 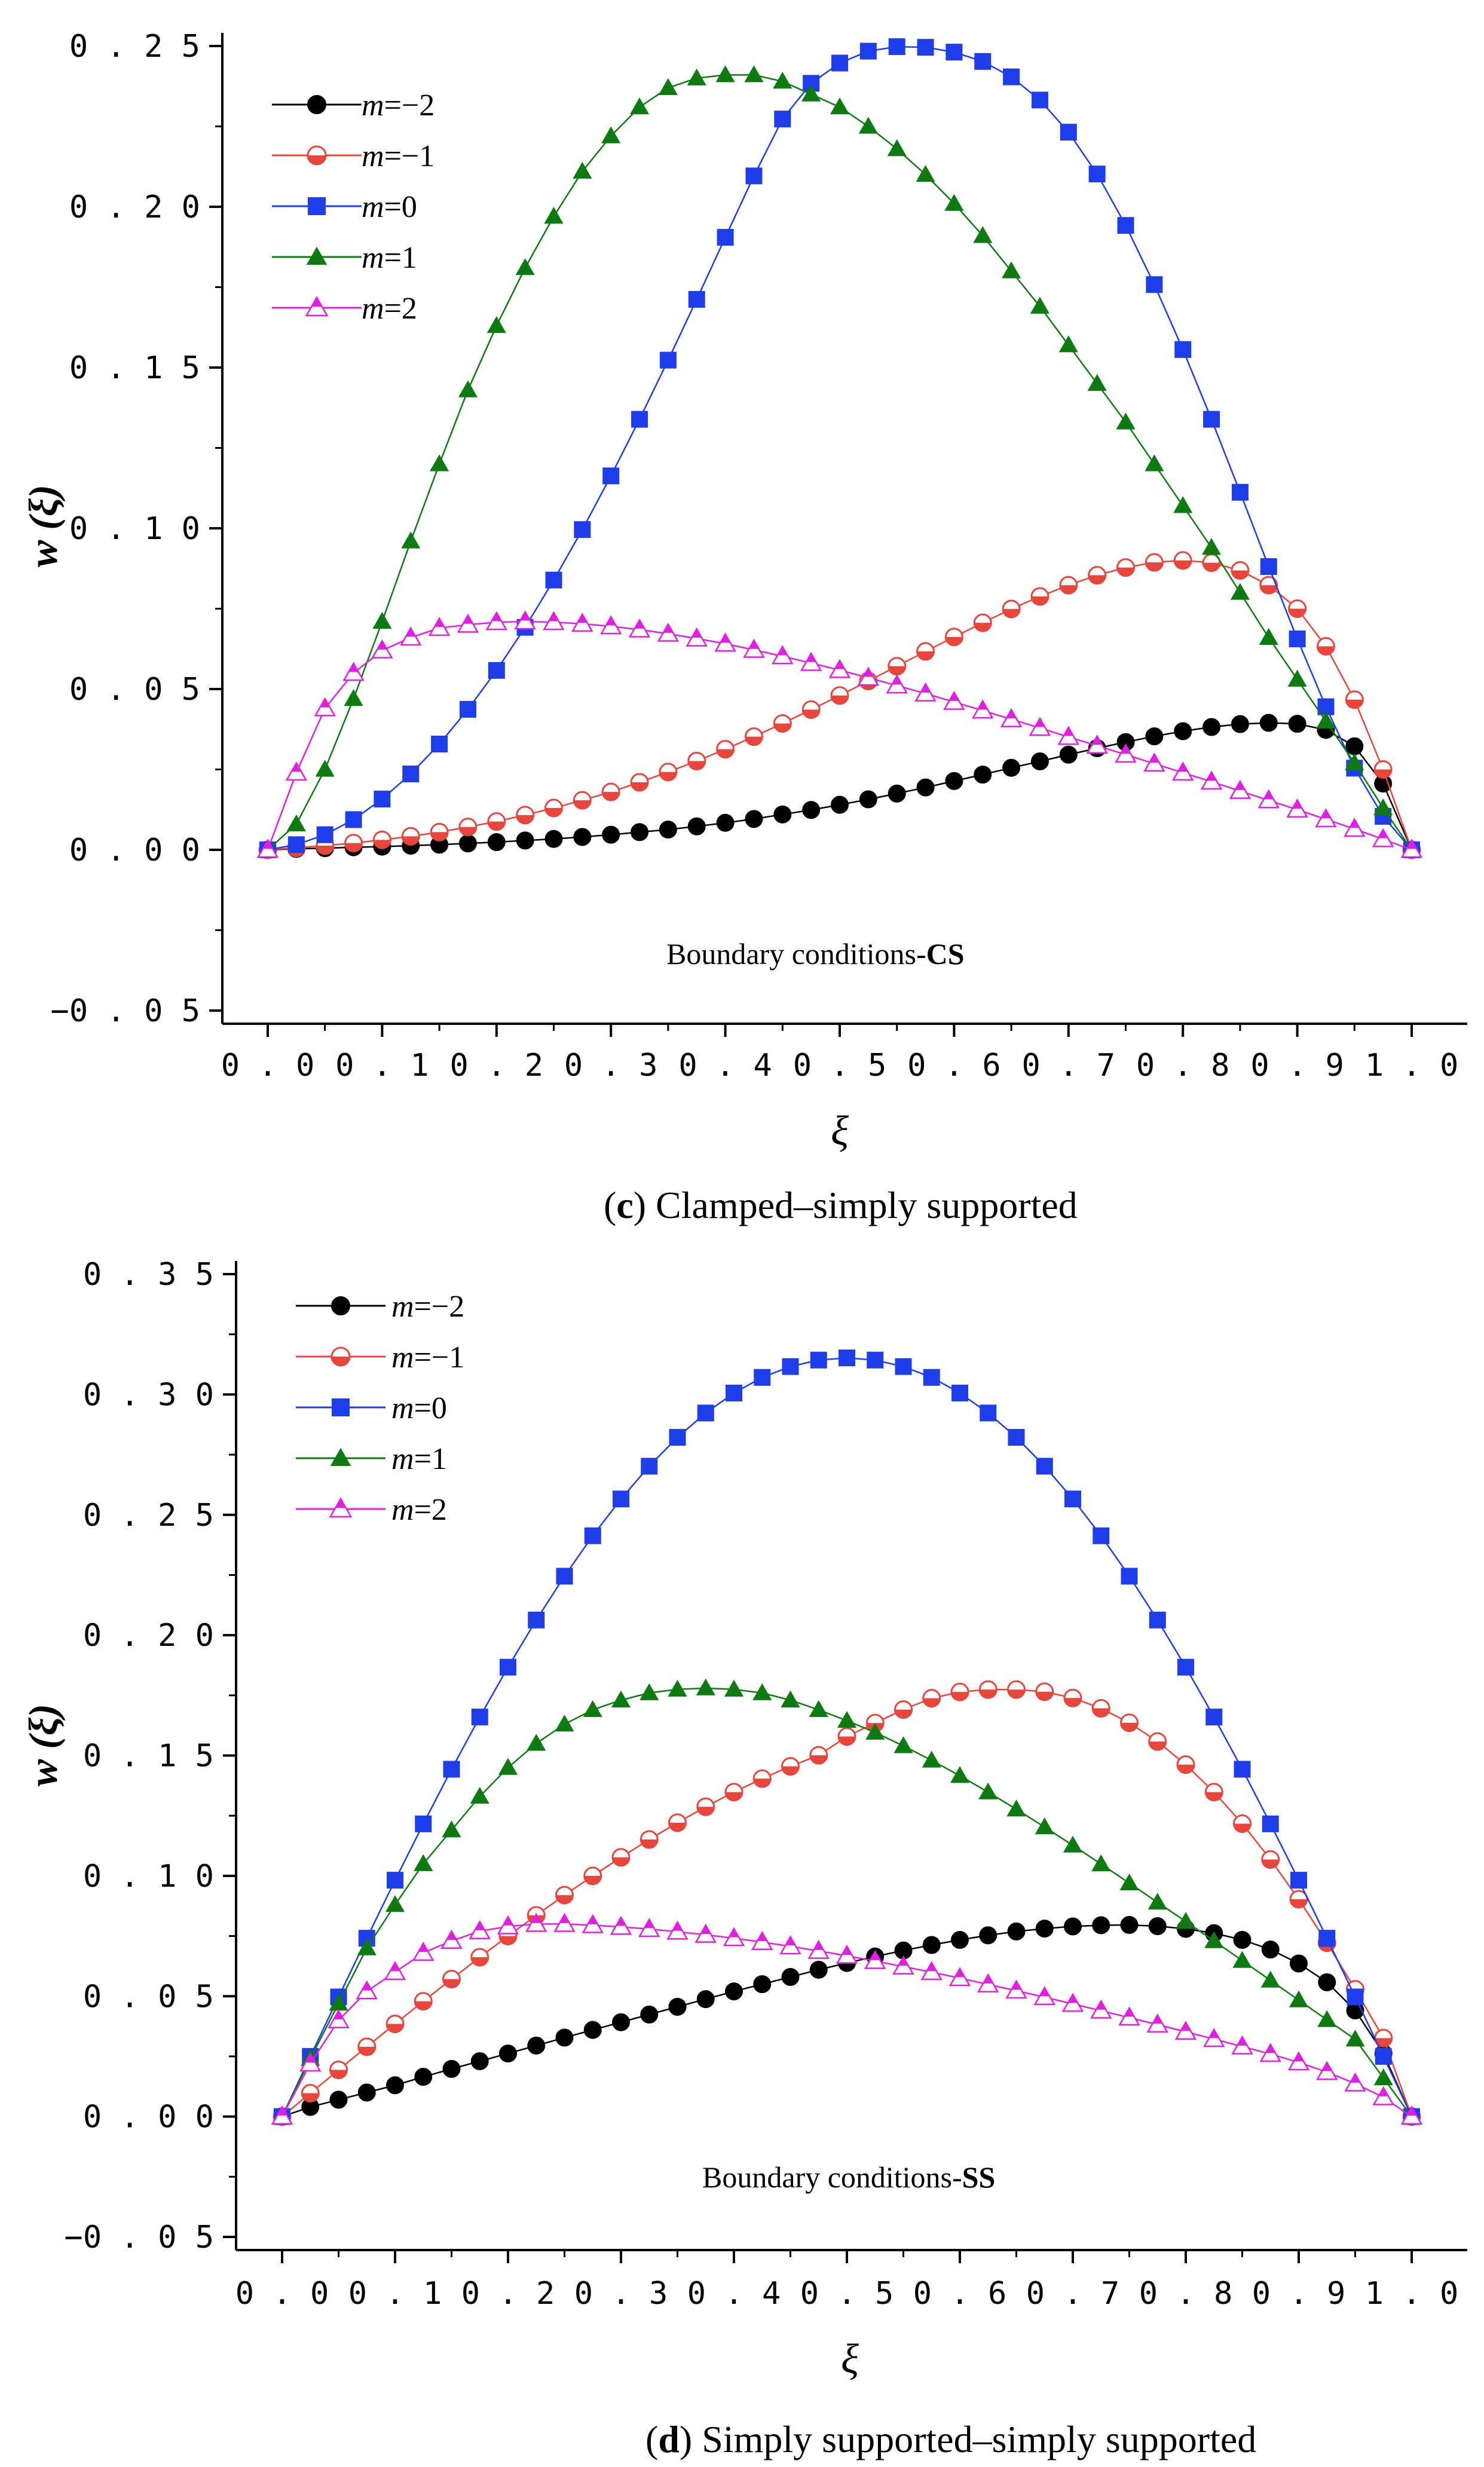 What do you see at coordinates (1097, 740) in the screenshot?
I see `point-c-m_2-29-fill` at bounding box center [1097, 740].